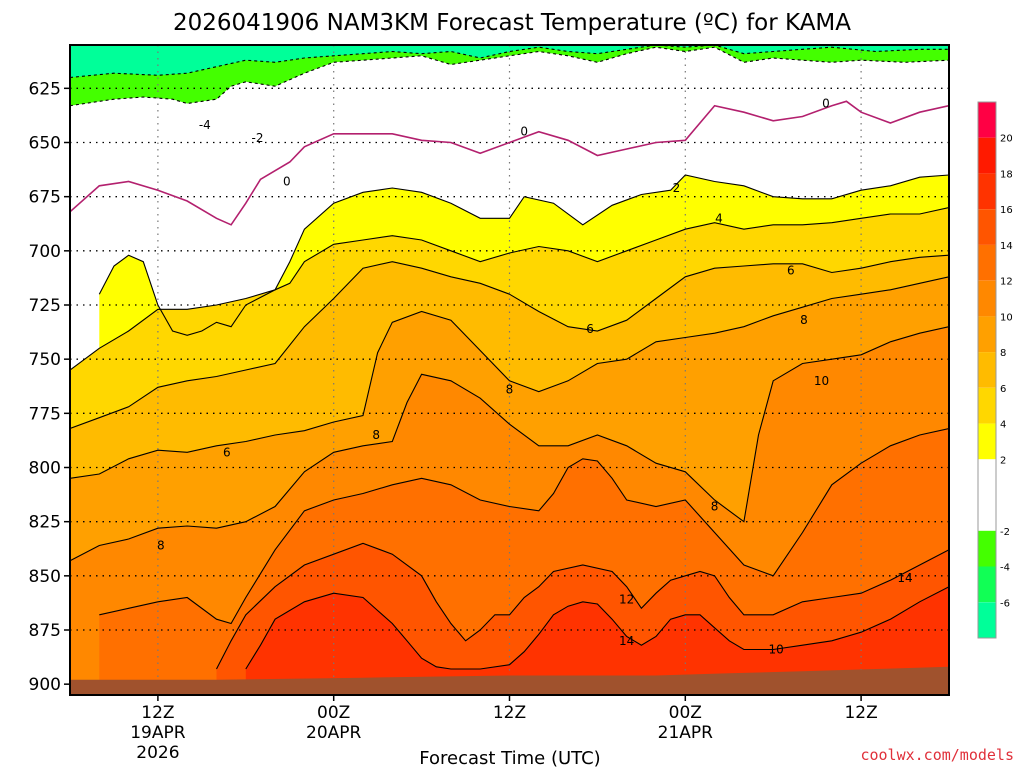 The width and height of the screenshot is (1024, 768). What do you see at coordinates (626, 600) in the screenshot?
I see `isotherm-label: 12` at bounding box center [626, 600].